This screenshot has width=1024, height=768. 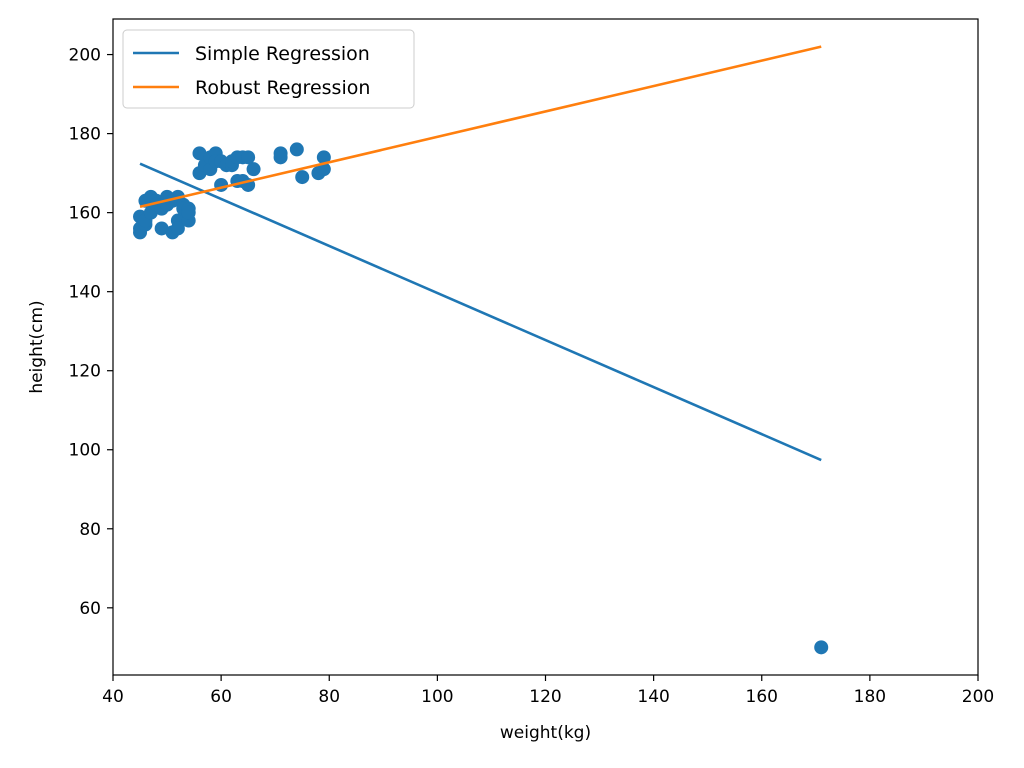 I want to click on y-tick-label: 100, so click(x=85, y=451).